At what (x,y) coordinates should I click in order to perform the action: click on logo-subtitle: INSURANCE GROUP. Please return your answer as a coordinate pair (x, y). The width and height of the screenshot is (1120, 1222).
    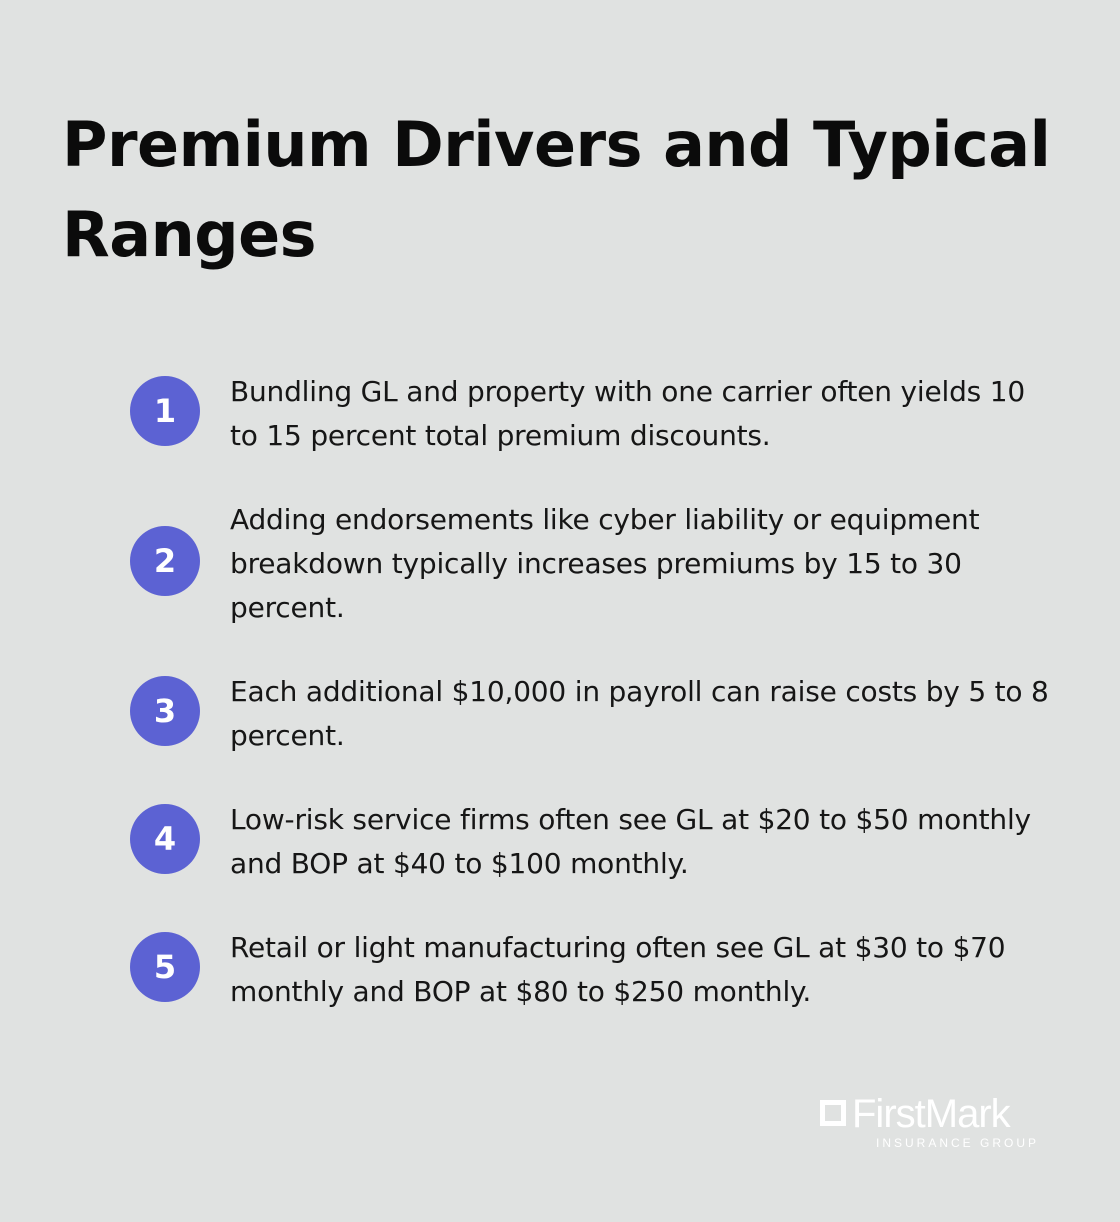
    Looking at the image, I should click on (958, 1143).